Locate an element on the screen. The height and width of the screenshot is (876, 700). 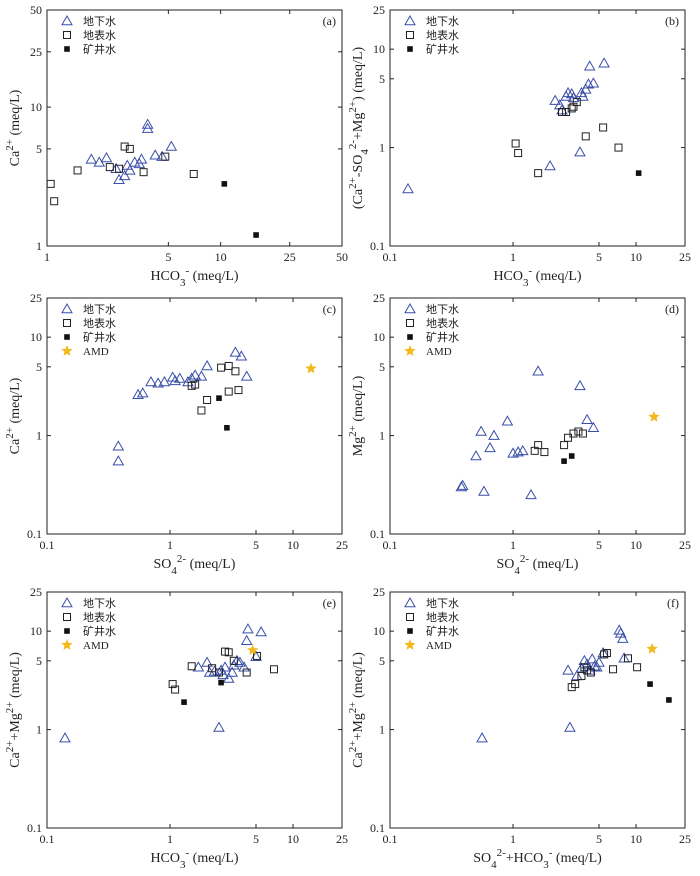
panel-label: (a) is located at coordinates (329, 21).